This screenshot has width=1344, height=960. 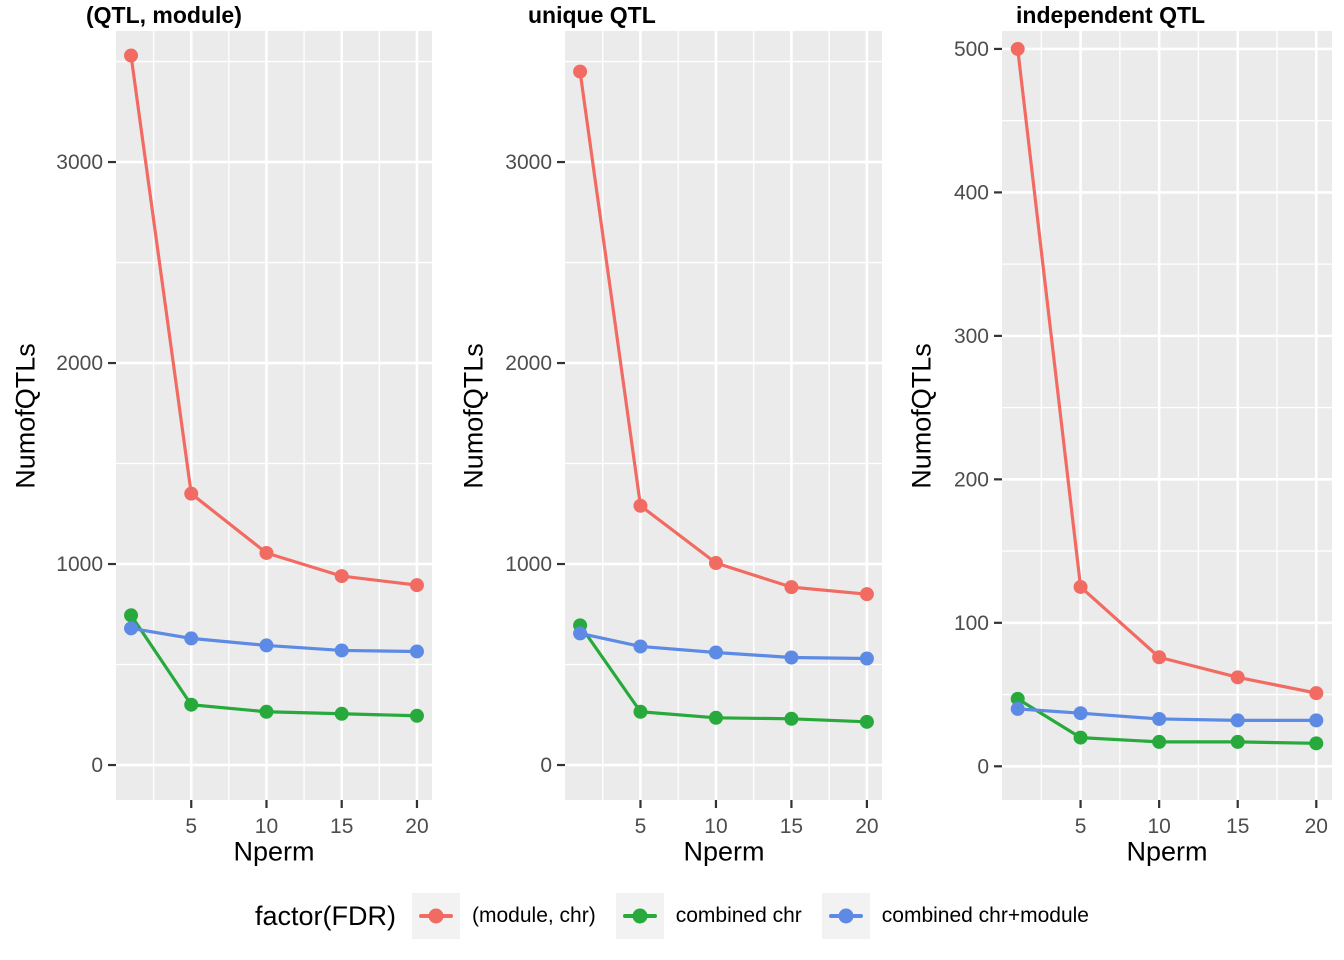 What do you see at coordinates (164, 15) in the screenshot?
I see `panel-title: (QTL, module)` at bounding box center [164, 15].